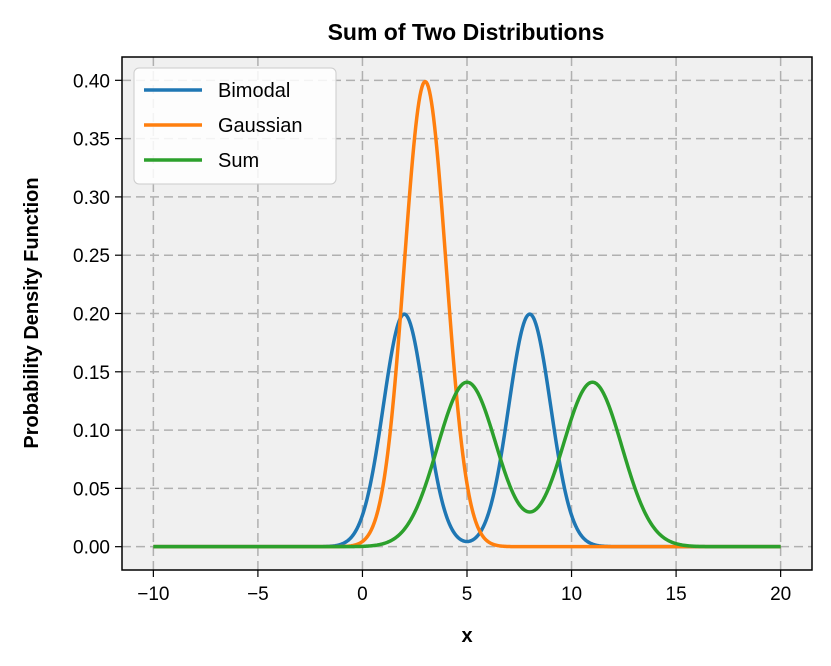  Describe the element at coordinates (91, 431) in the screenshot. I see `y-tick-label: 0.10` at that location.